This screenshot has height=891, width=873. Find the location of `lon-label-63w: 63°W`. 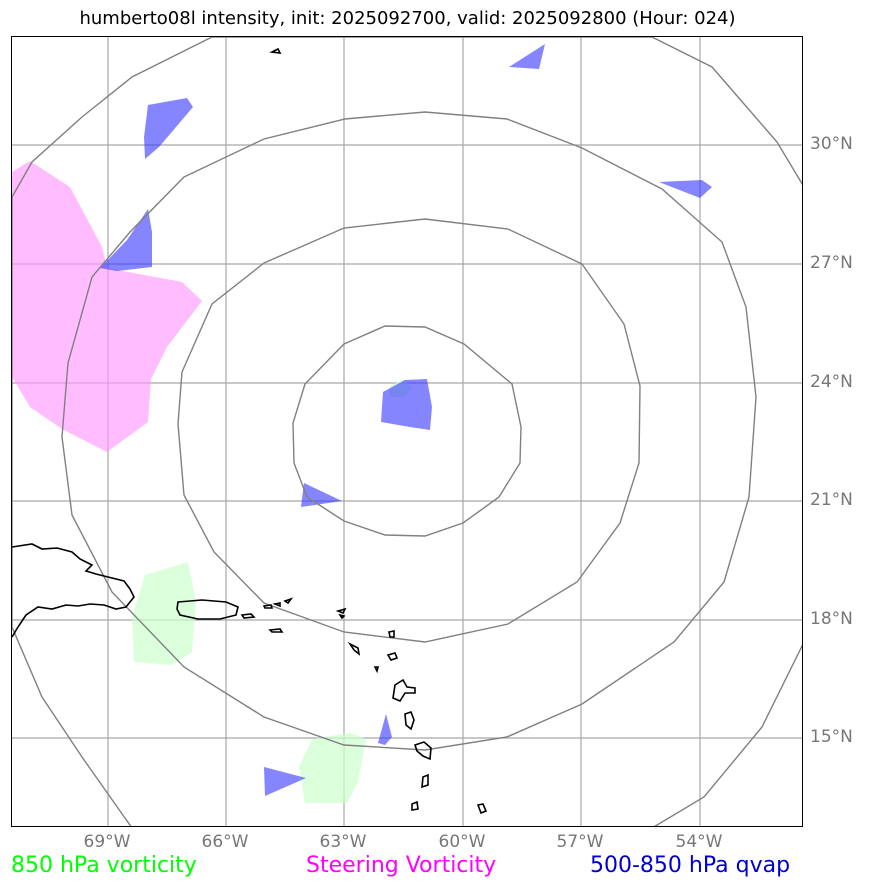

lon-label-63w: 63°W is located at coordinates (343, 842).